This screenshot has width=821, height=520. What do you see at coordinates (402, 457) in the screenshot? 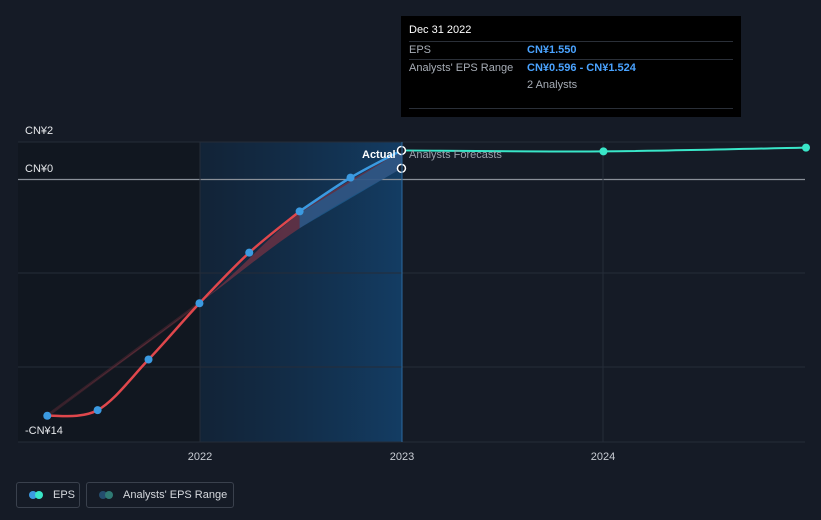
I see `x-tick-label-1: 2023` at bounding box center [402, 457].